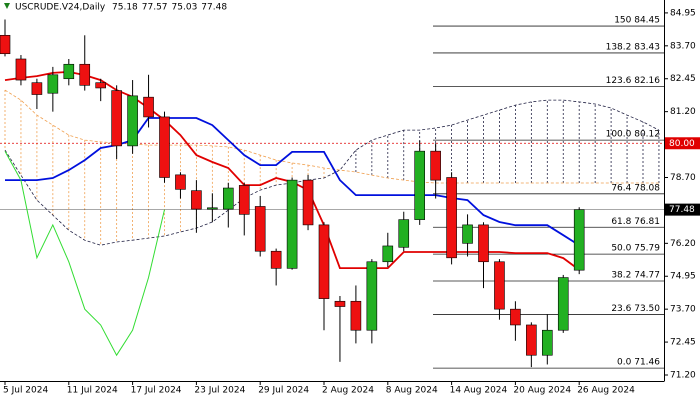 Image resolution: width=700 pixels, height=404 pixels. I want to click on x-tick-label: 14 Aug 2024, so click(479, 391).